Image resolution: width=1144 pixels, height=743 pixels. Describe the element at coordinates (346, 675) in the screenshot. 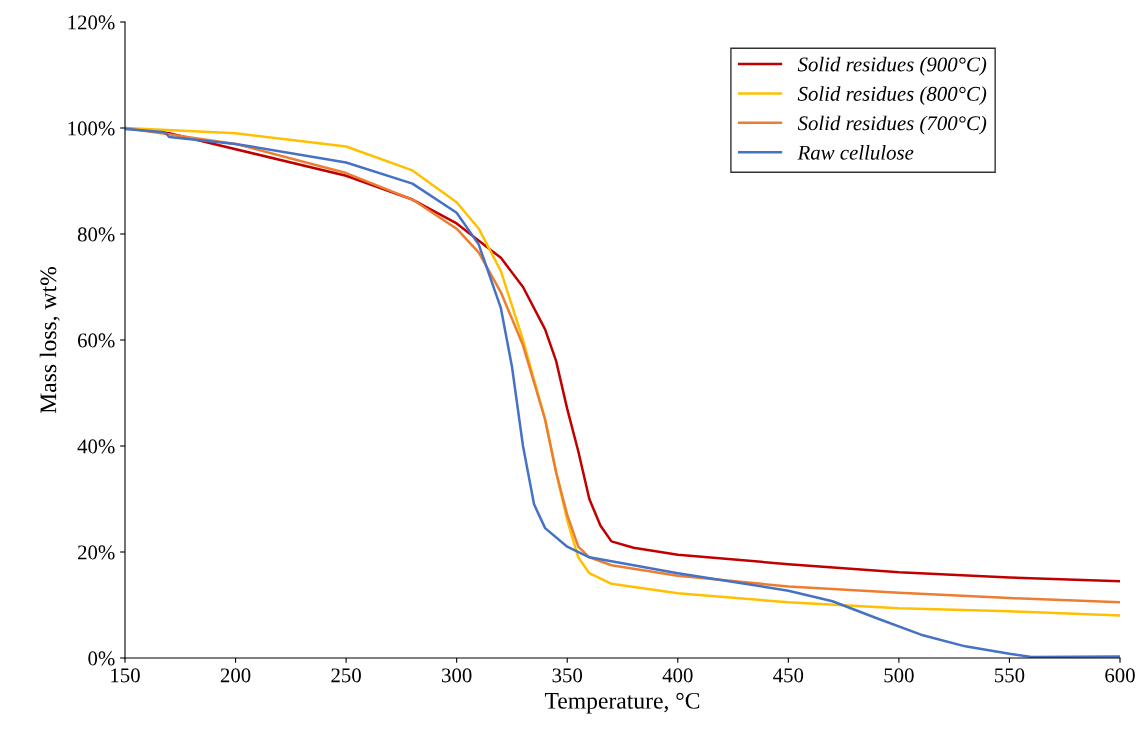

I see `x-tick-label: 250` at that location.